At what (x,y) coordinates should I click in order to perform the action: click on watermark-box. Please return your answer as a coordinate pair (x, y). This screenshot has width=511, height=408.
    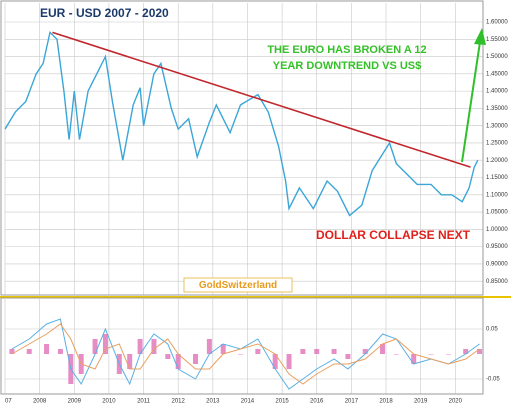
    Looking at the image, I should click on (238, 285).